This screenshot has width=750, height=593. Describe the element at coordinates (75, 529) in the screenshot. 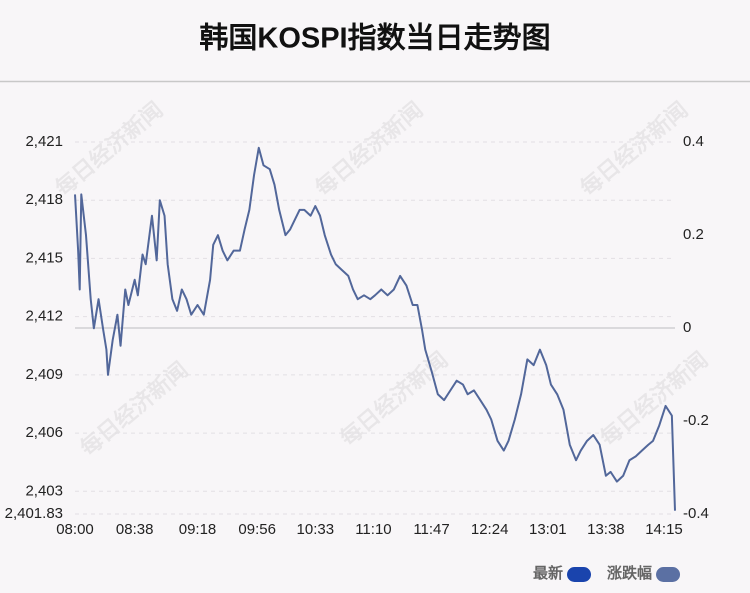

I see `x-tick-label: 08:00` at that location.